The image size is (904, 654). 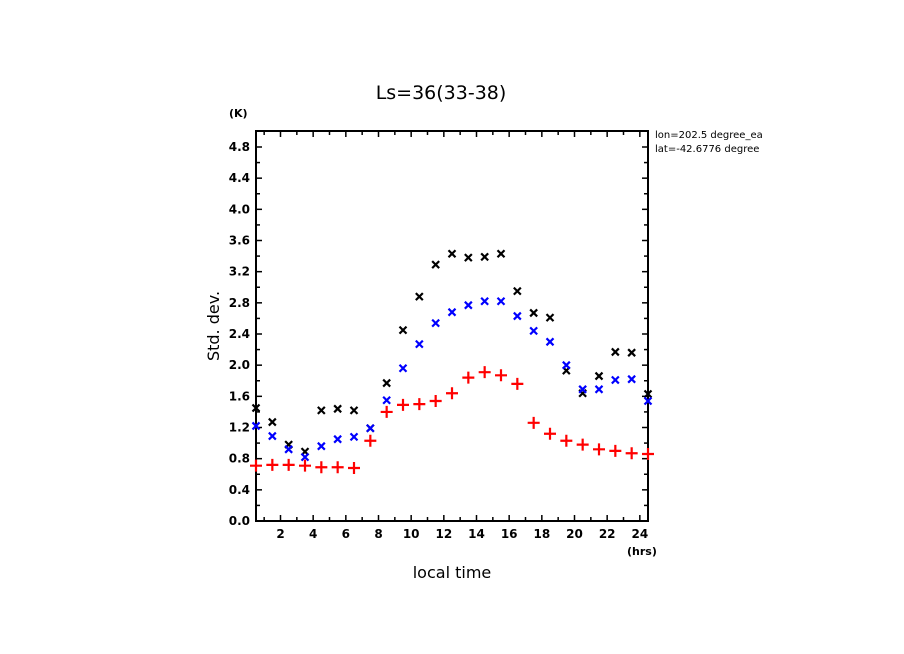 I want to click on annotation-lat: lat=-42.6776 degree, so click(x=707, y=149).